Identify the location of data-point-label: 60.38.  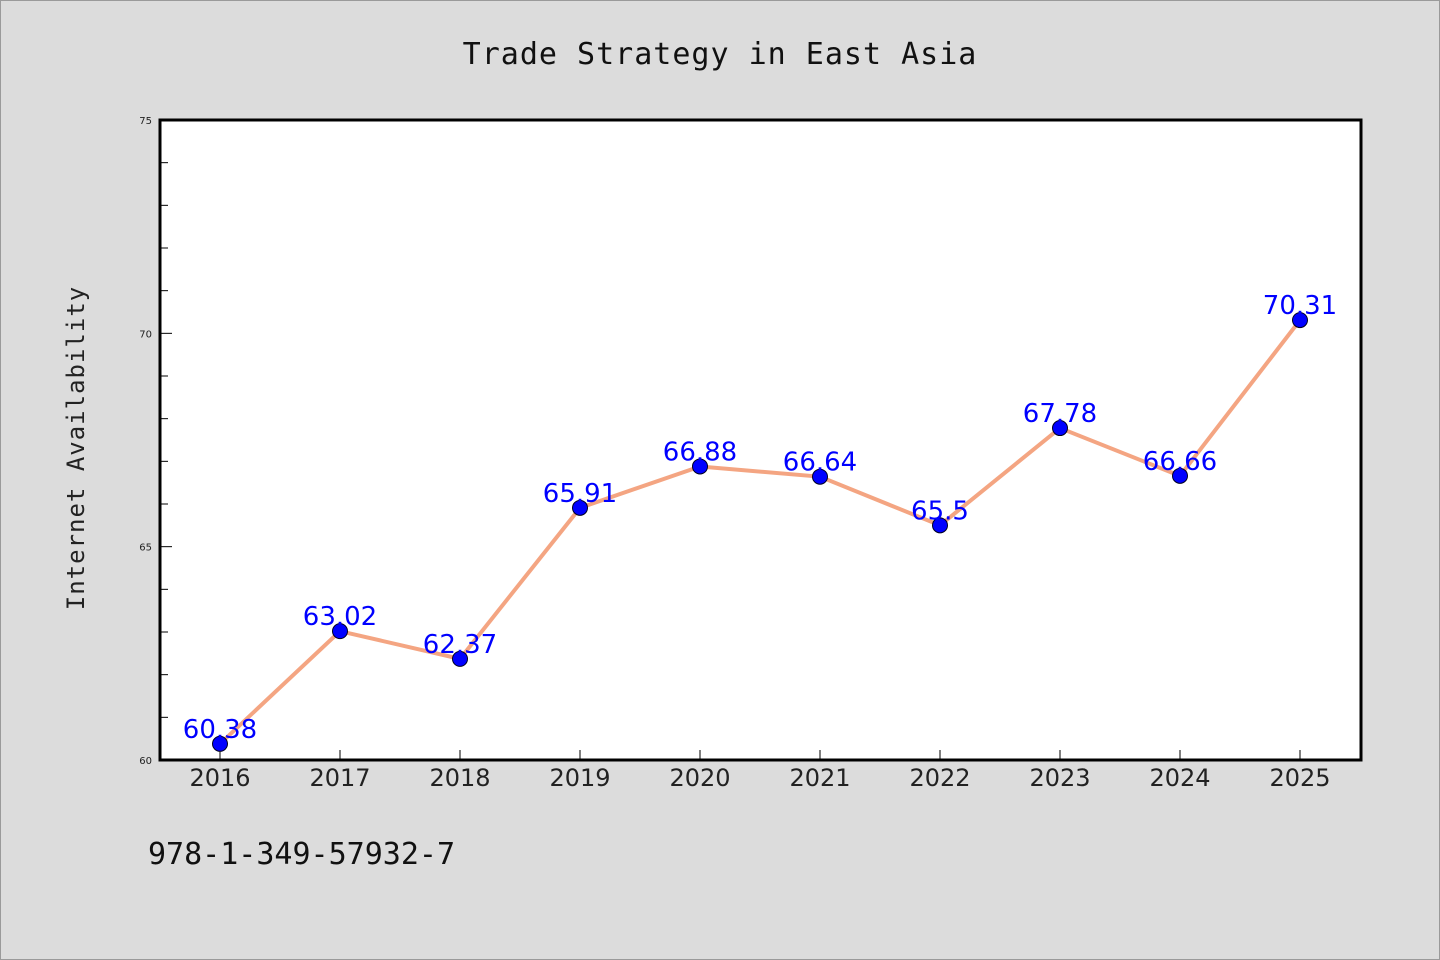
(220, 730).